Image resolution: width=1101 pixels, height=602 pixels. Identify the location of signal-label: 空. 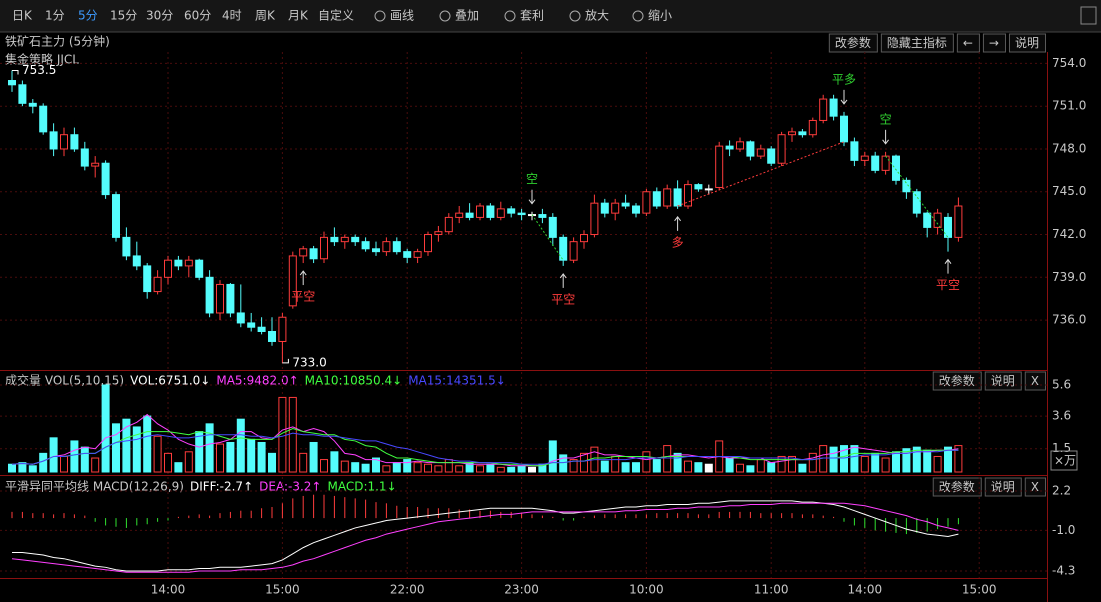
(886, 119).